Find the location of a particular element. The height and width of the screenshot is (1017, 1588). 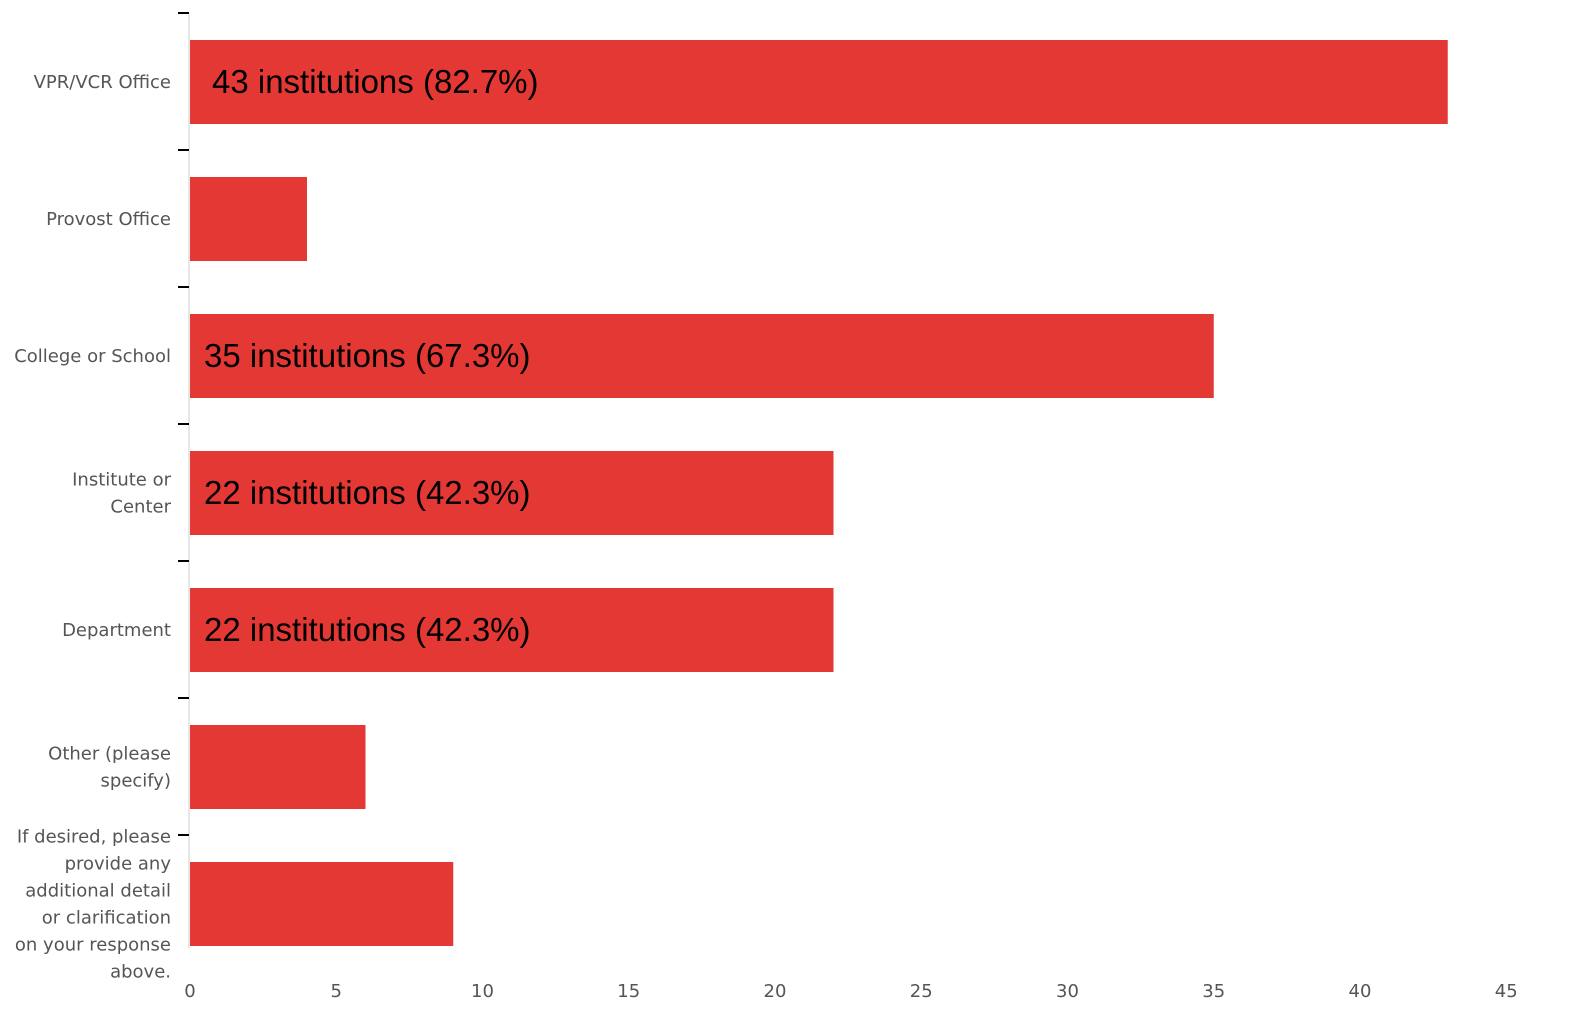

category-label: VPR/VCR Office is located at coordinates (102, 82).